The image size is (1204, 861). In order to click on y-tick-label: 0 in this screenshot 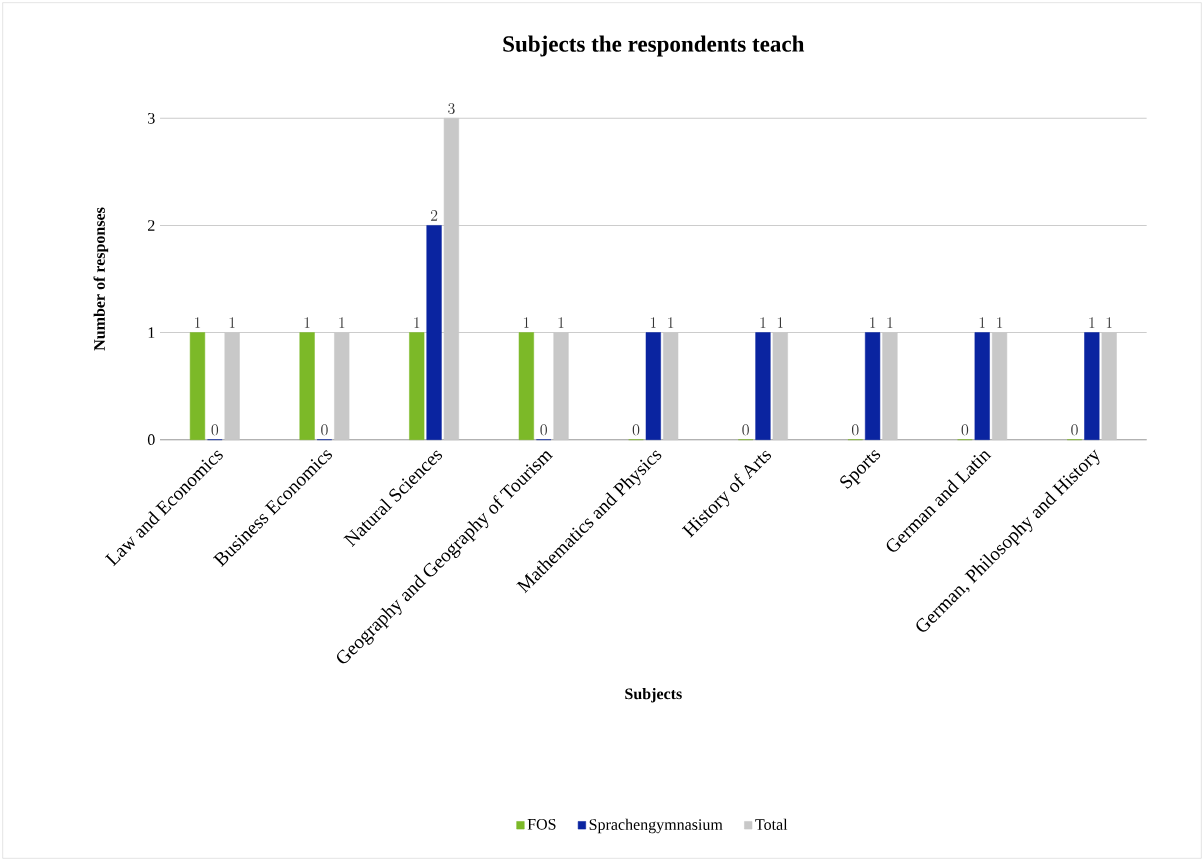, I will do `click(151, 440)`.